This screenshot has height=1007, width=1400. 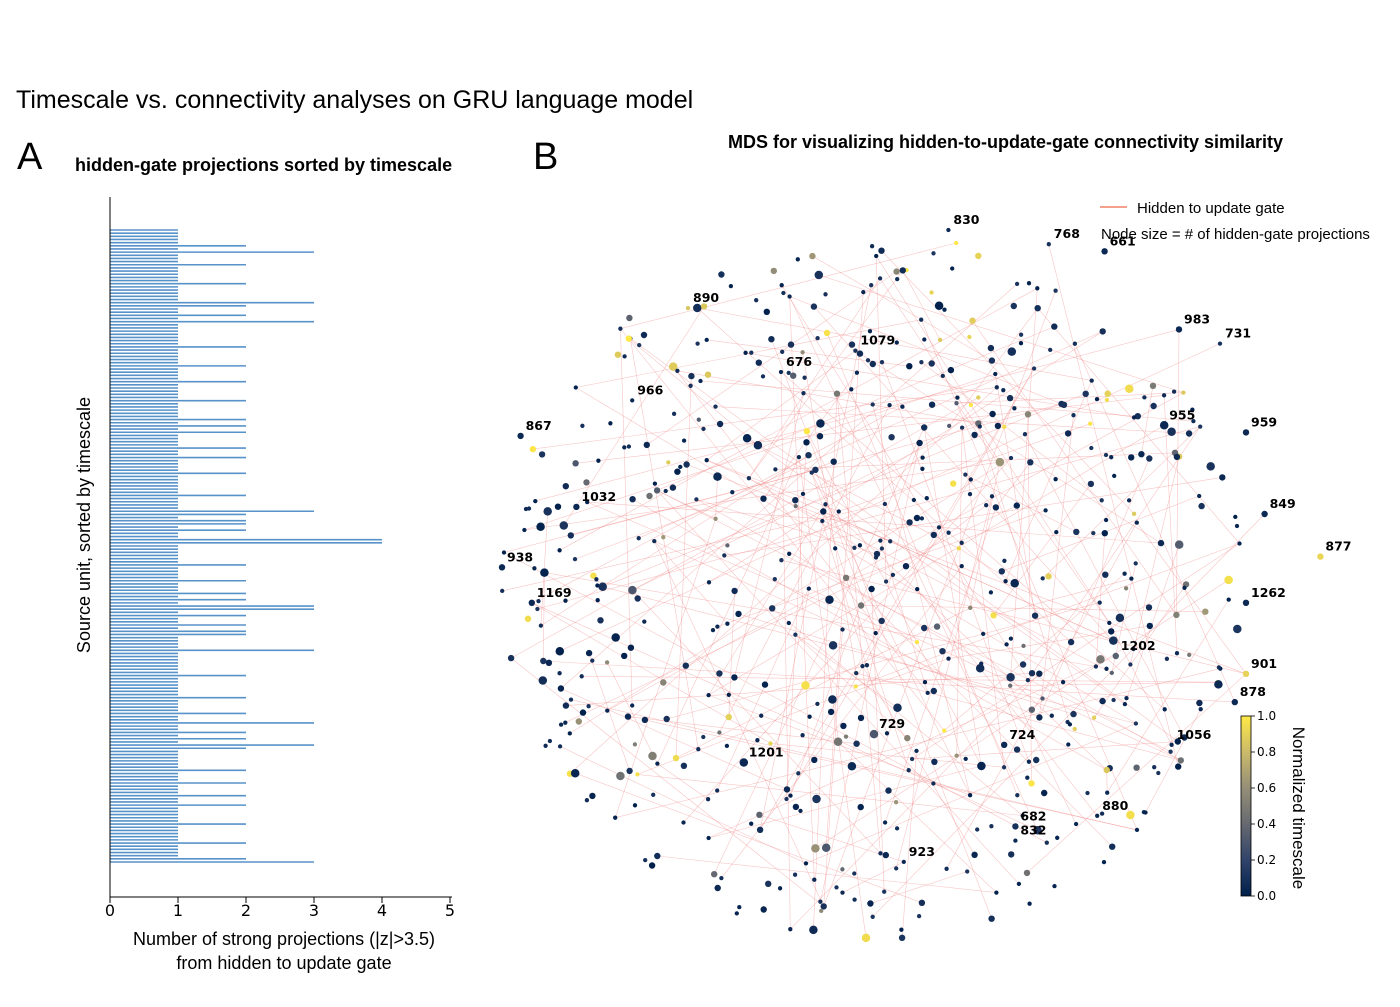 I want to click on node-label: 959, so click(x=1264, y=421).